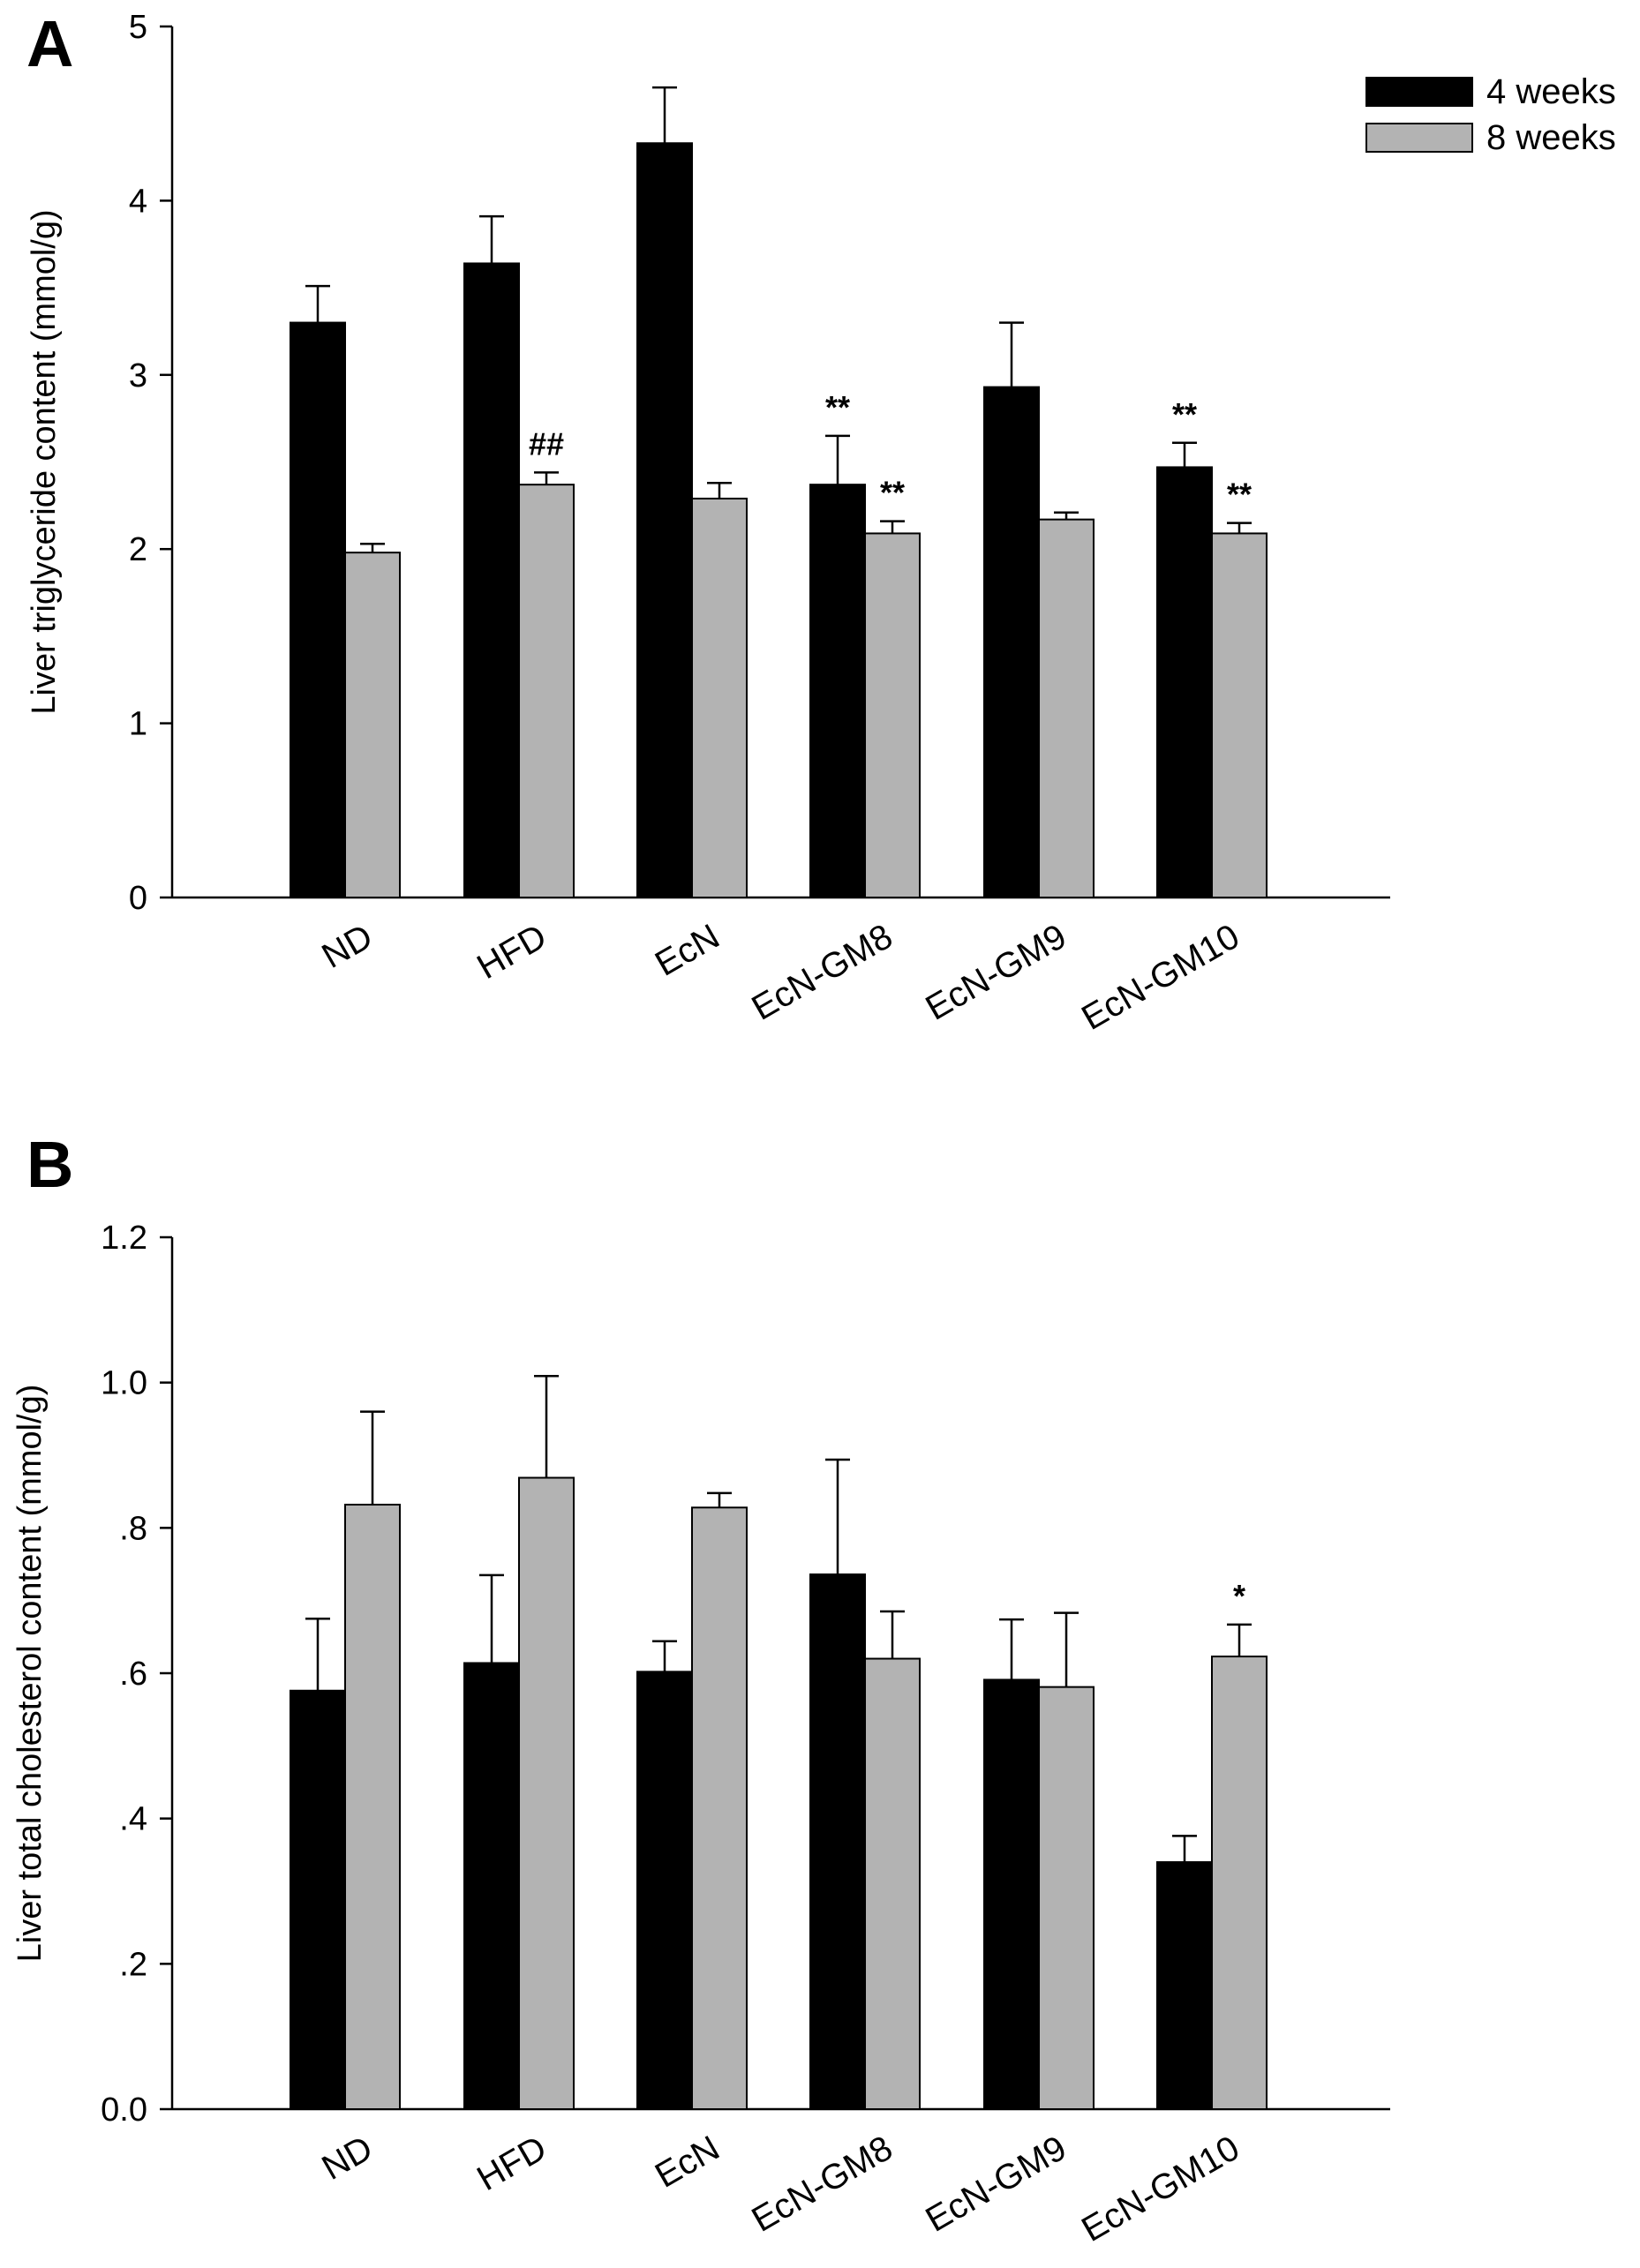  What do you see at coordinates (1011, 1895) in the screenshot?
I see `panel-b-bar-ecn-gm9-4wk` at bounding box center [1011, 1895].